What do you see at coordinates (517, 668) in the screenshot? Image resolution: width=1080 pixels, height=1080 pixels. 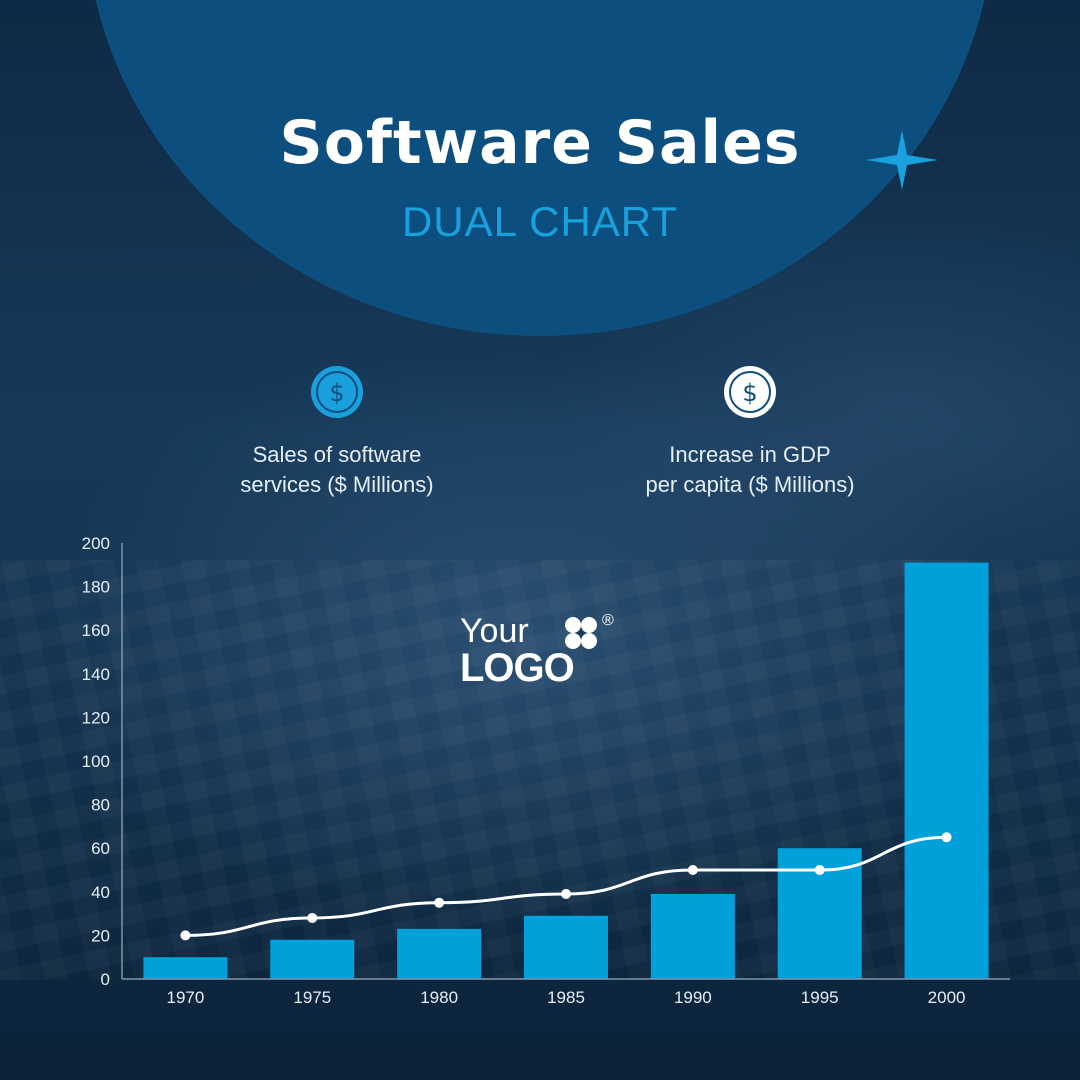 I see `logo-text-logo: LOGO` at bounding box center [517, 668].